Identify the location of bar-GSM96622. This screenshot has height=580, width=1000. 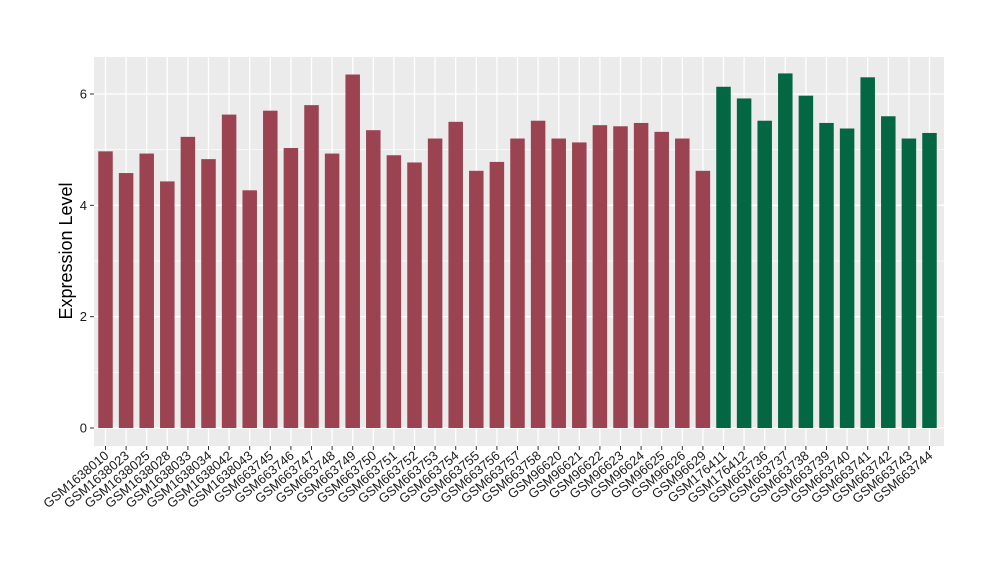
(600, 276).